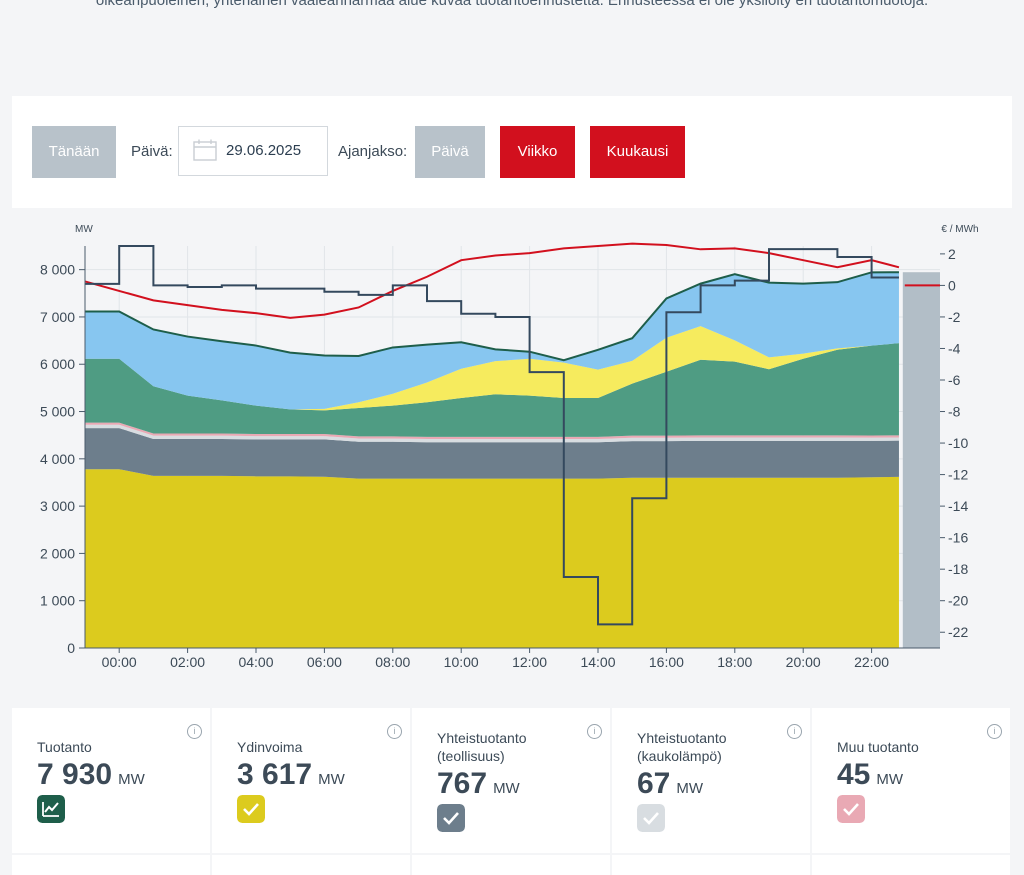 This screenshot has height=875, width=1024. I want to click on x-tick-label: 10:00, so click(461, 662).